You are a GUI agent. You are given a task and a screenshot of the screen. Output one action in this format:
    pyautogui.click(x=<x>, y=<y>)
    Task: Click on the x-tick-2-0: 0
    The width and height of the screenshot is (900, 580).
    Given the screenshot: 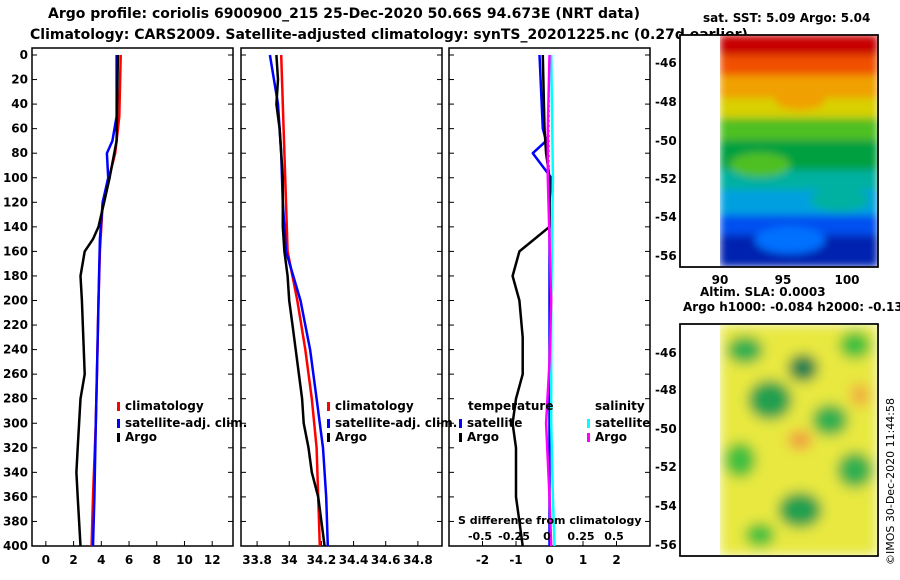 What is the action you would take?
    pyautogui.click(x=549, y=560)
    